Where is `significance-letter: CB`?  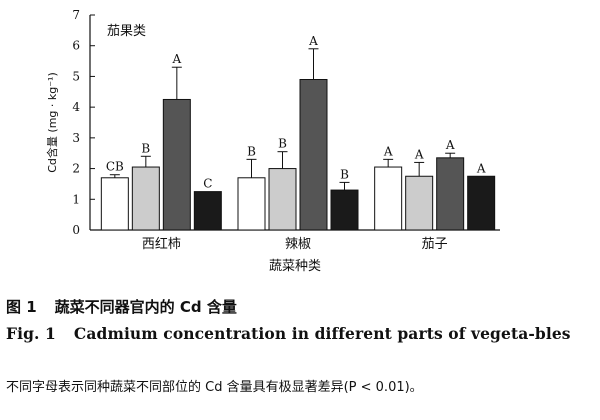
significance-letter: CB is located at coordinates (115, 167).